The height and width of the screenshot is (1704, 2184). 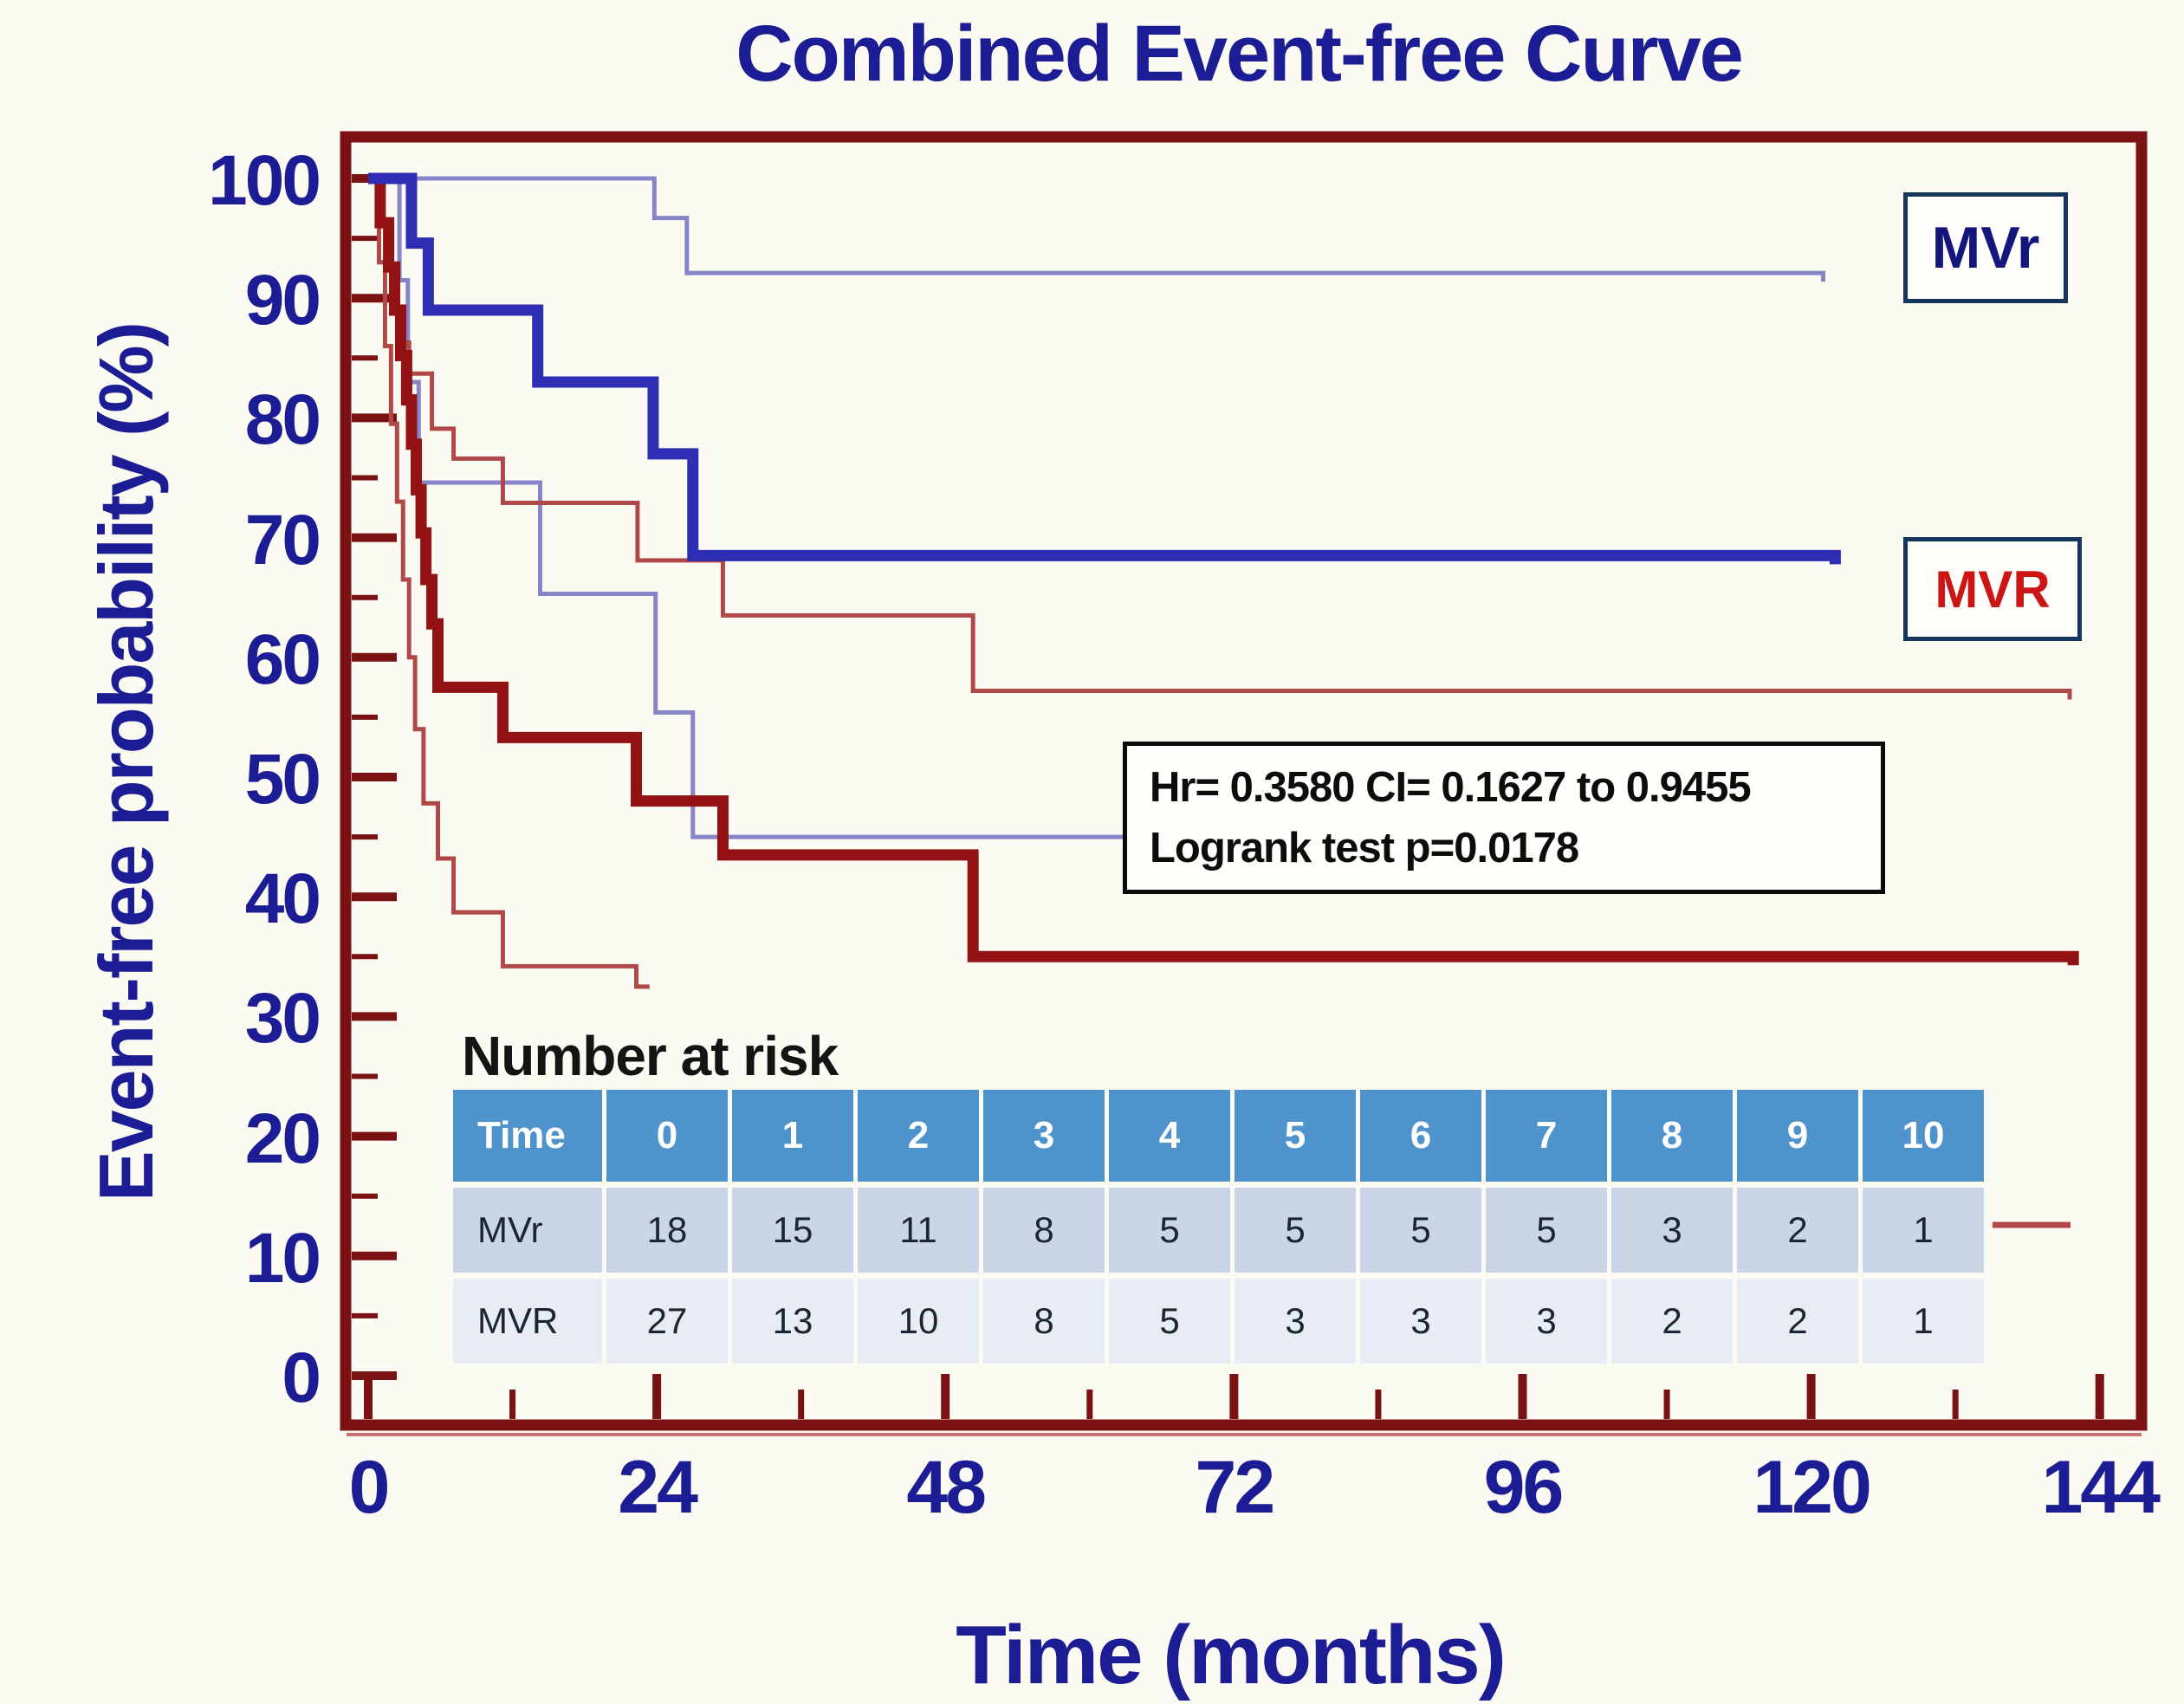 I want to click on y-tick-label: 70, so click(x=282, y=540).